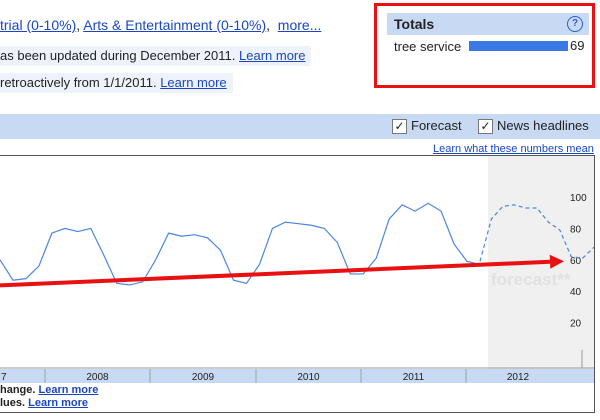  Describe the element at coordinates (576, 229) in the screenshot. I see `y-tick-label: 80` at that location.